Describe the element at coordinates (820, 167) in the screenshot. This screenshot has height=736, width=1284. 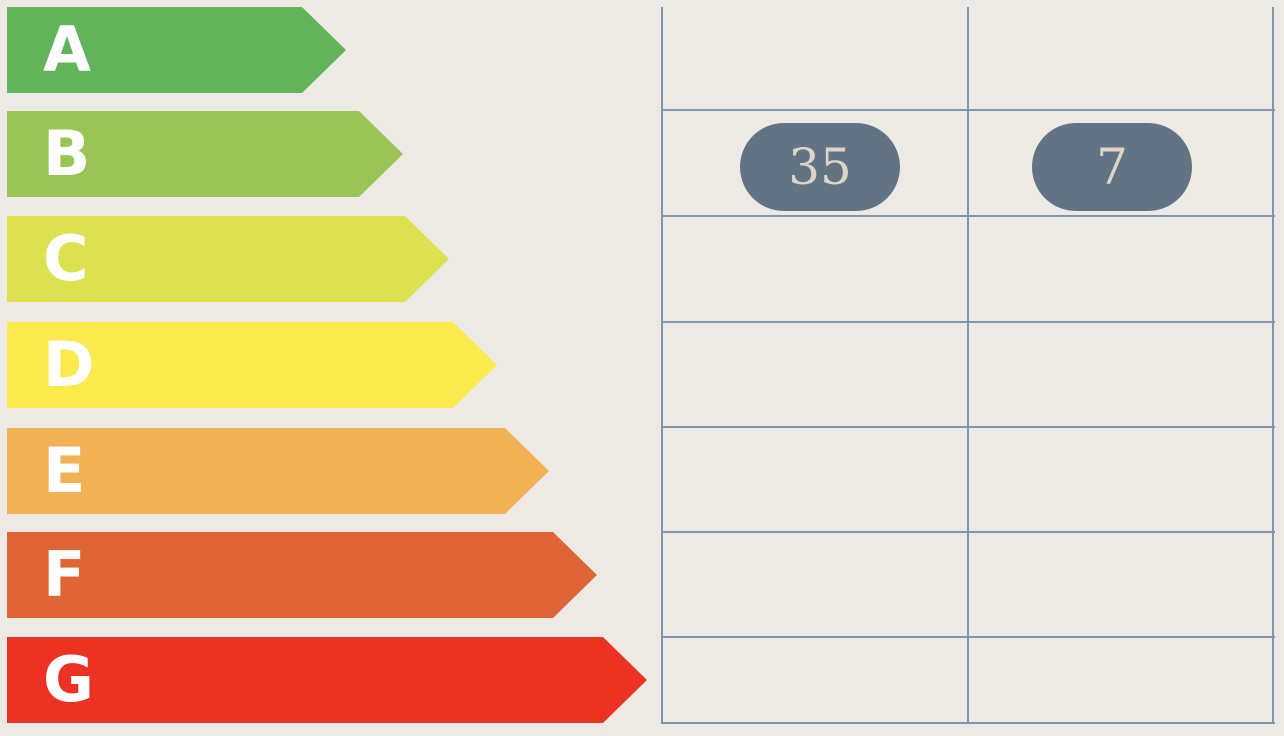
I see `current-rating-badge: 35` at that location.